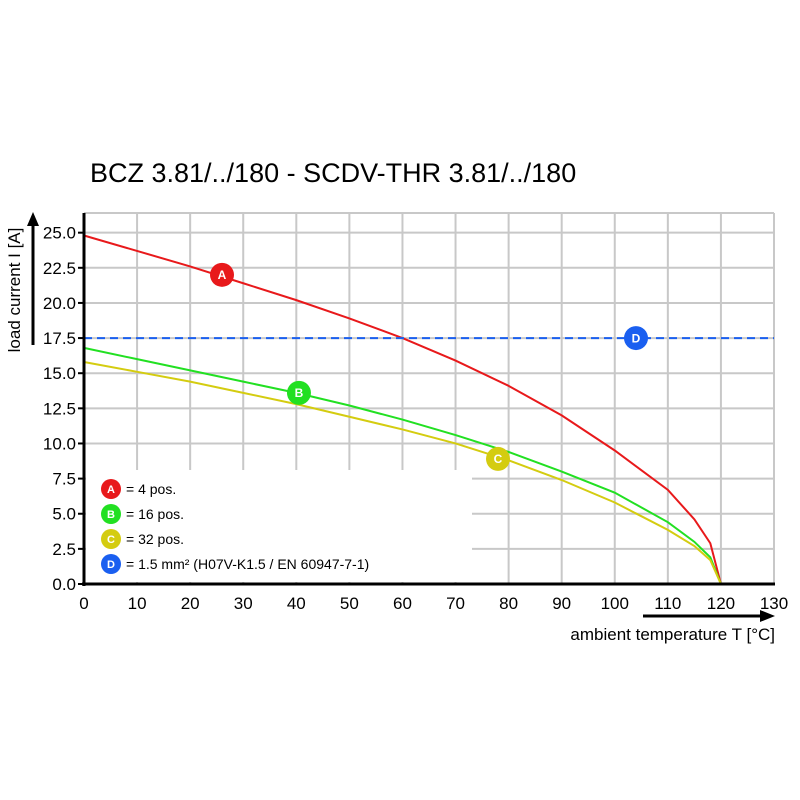 This screenshot has height=800, width=800. Describe the element at coordinates (83, 603) in the screenshot. I see `x-tick-label: 0` at that location.